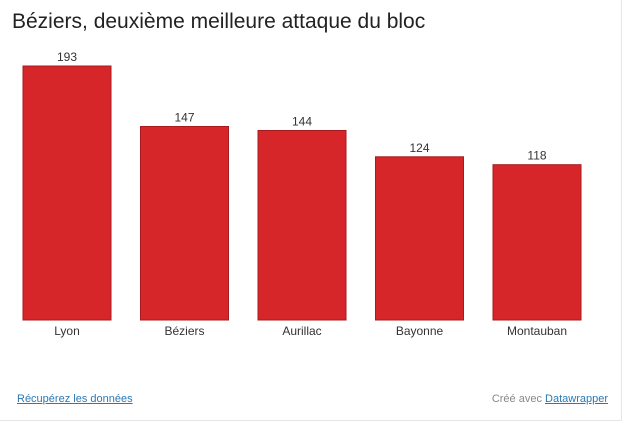  Describe the element at coordinates (184, 331) in the screenshot. I see `category-label-beziers: Béziers` at that location.